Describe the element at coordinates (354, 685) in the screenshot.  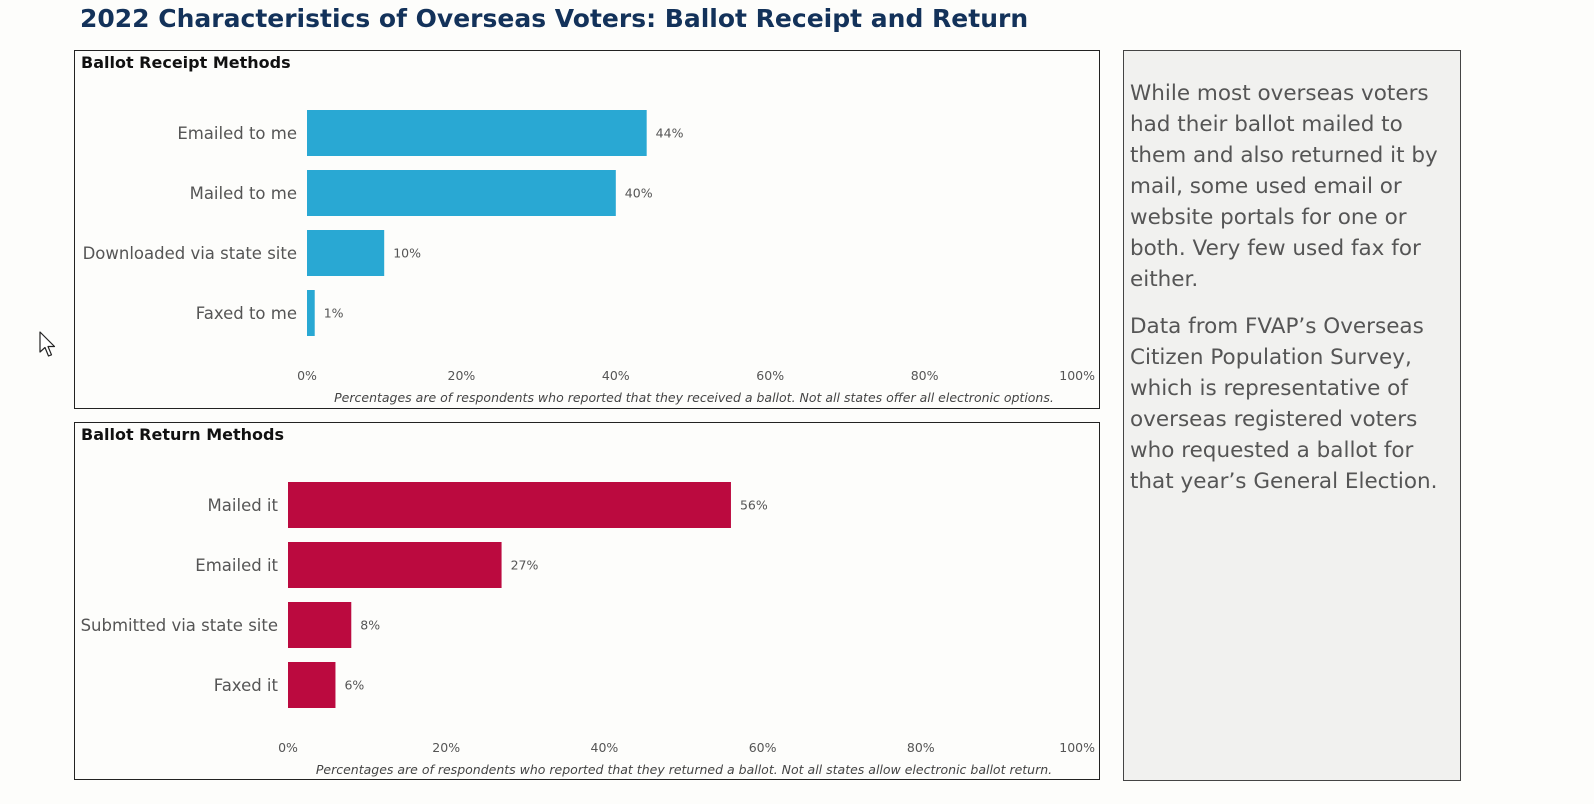
I see `data-label: 6%` at that location.